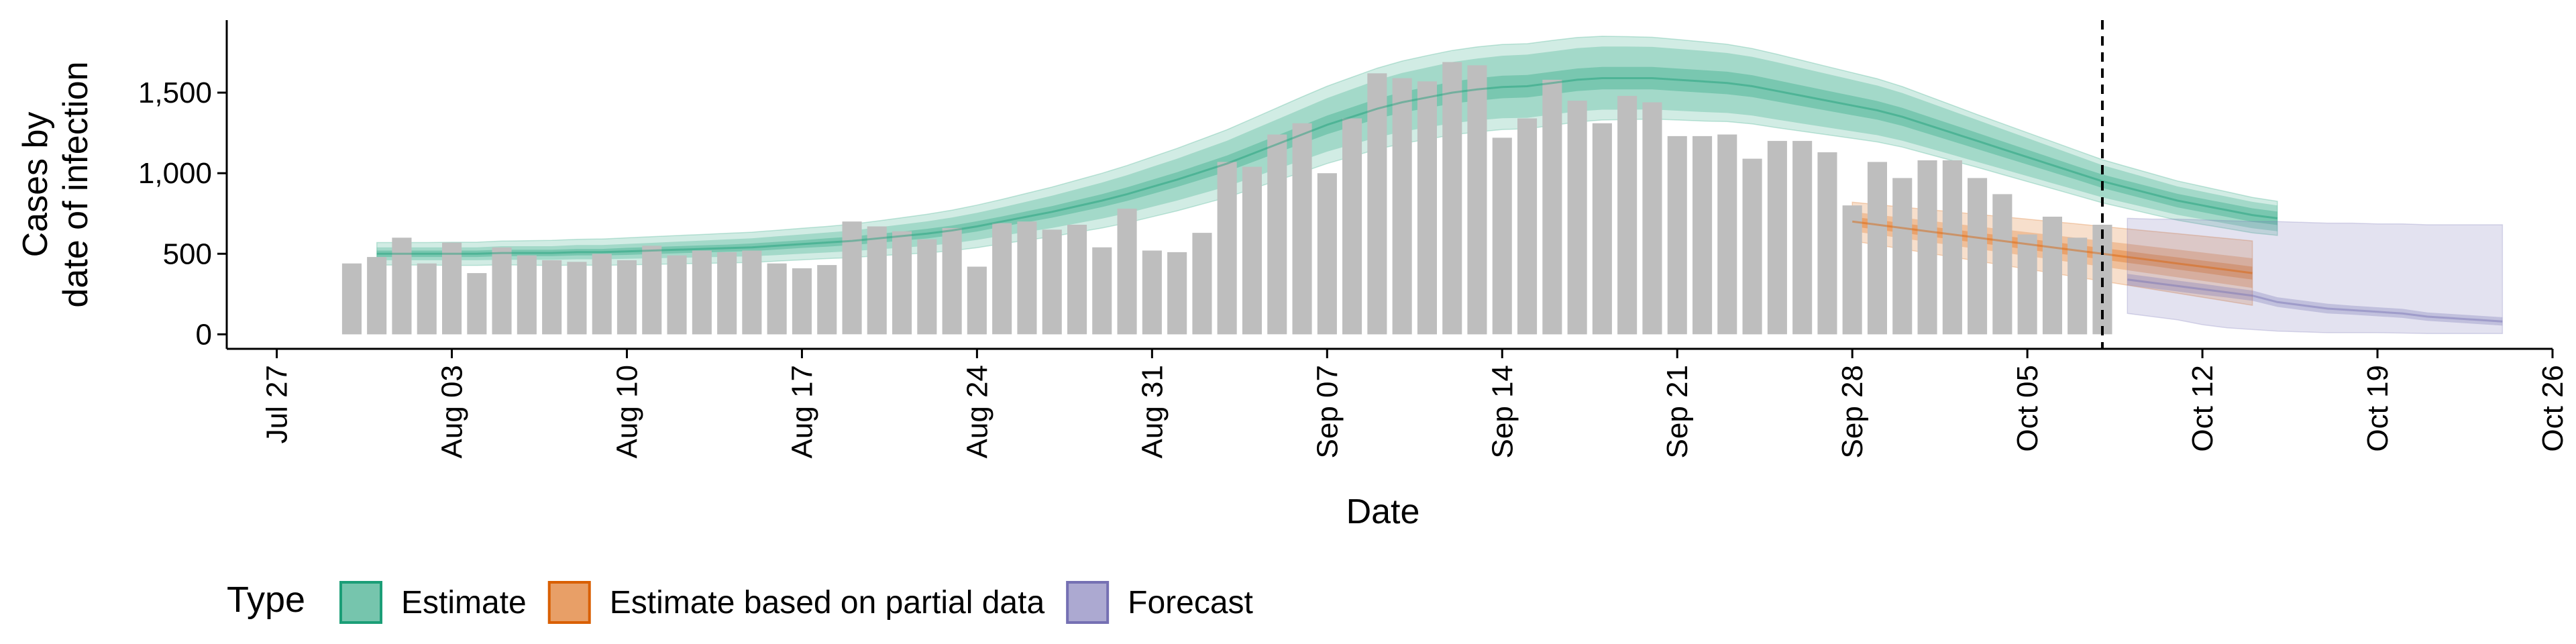 The height and width of the screenshot is (644, 2576). Describe the element at coordinates (1502, 411) in the screenshot. I see `x-tick-label-7: Sep 14` at that location.